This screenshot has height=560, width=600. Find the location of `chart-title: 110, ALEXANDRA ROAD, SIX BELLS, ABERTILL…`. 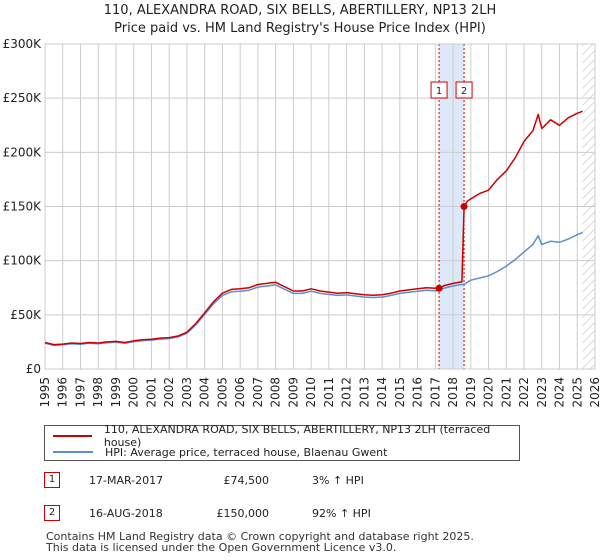

chart-title: 110, ALEXANDRA ROAD, SIX BELLS, ABERTILL… is located at coordinates (300, 10).